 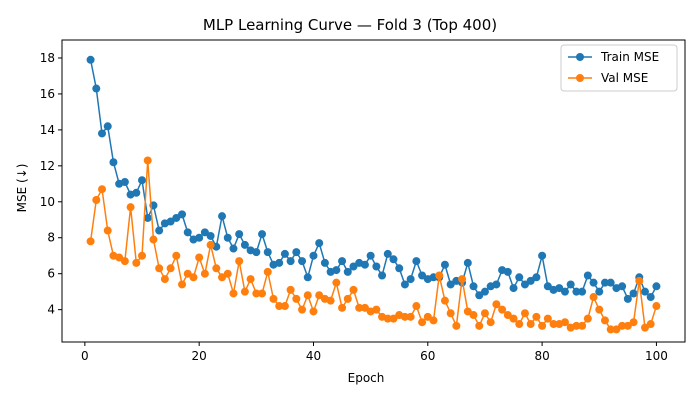 What do you see at coordinates (51, 238) in the screenshot?
I see `y-tick-label: 8` at bounding box center [51, 238].